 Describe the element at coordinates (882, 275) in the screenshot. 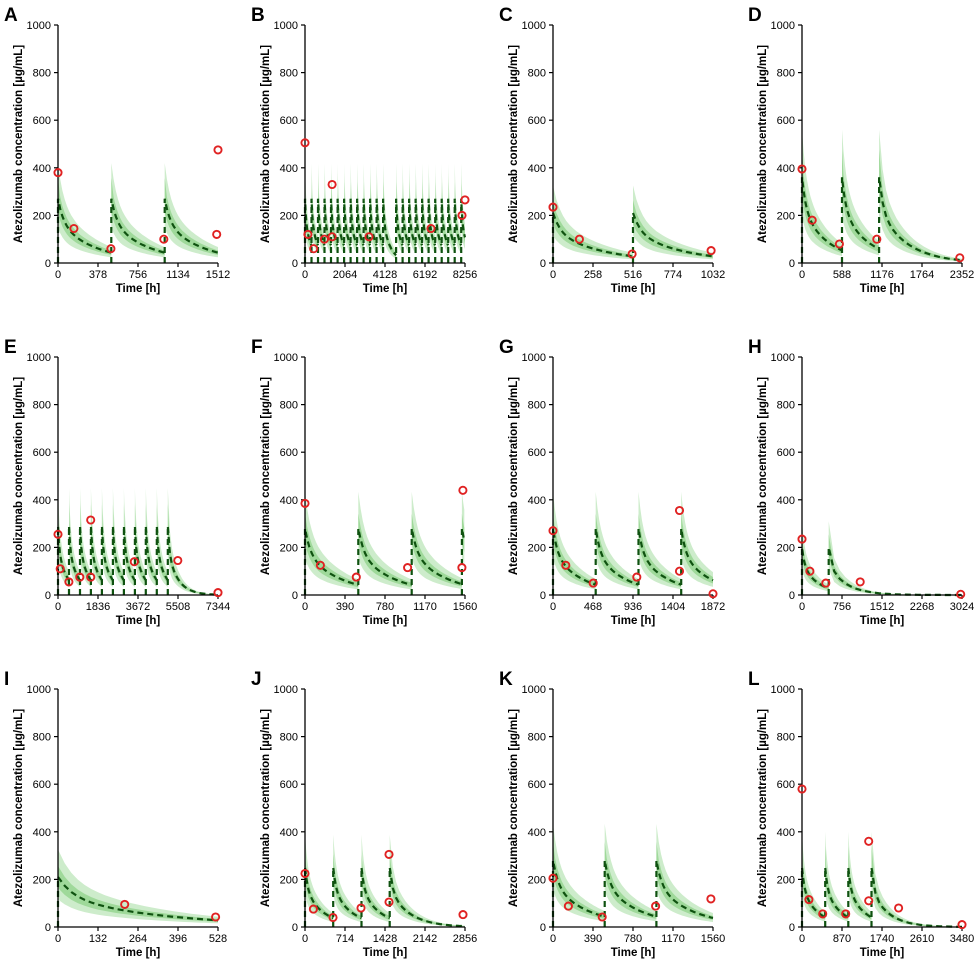

I see `x-tick-label: 1176` at that location.